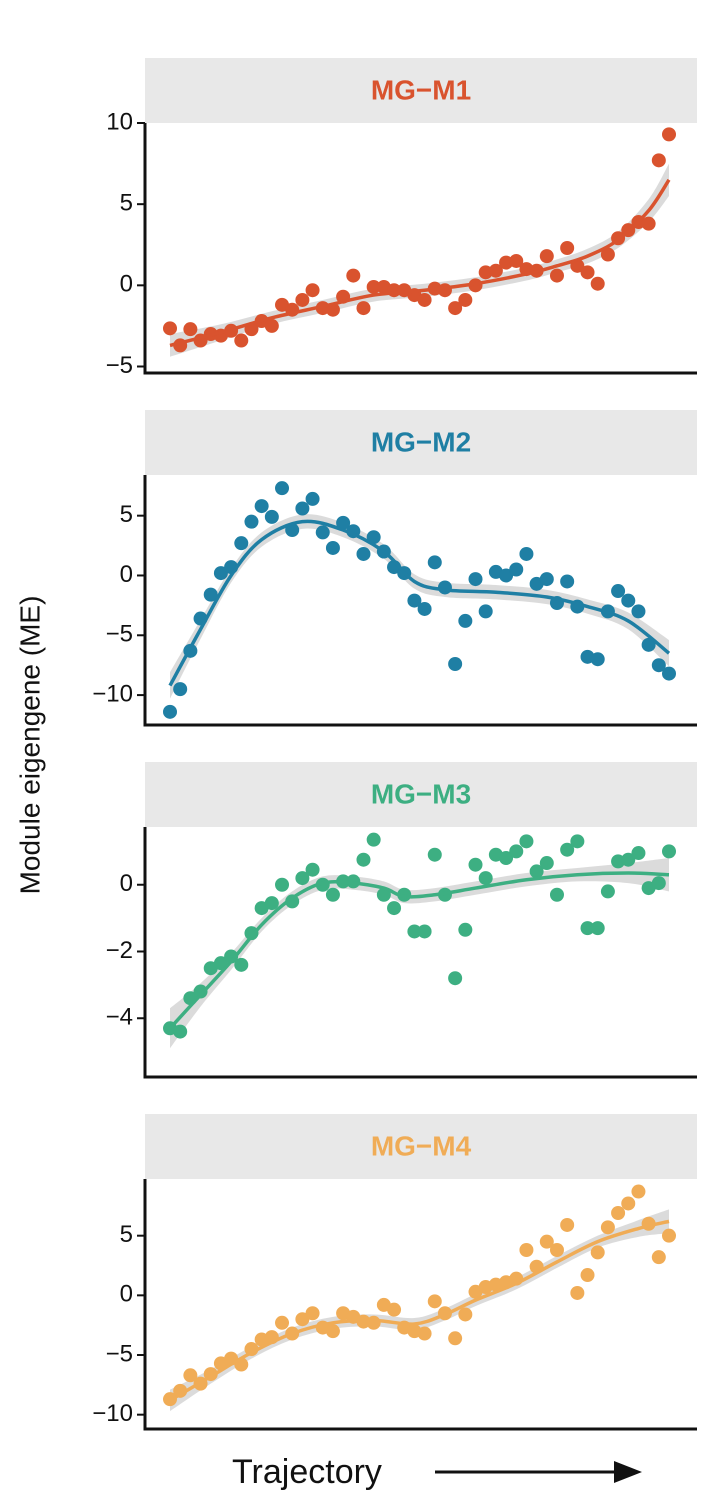 This screenshot has height=1502, width=718. What do you see at coordinates (307, 1472) in the screenshot?
I see `x-axis-label: Trajectory` at bounding box center [307, 1472].